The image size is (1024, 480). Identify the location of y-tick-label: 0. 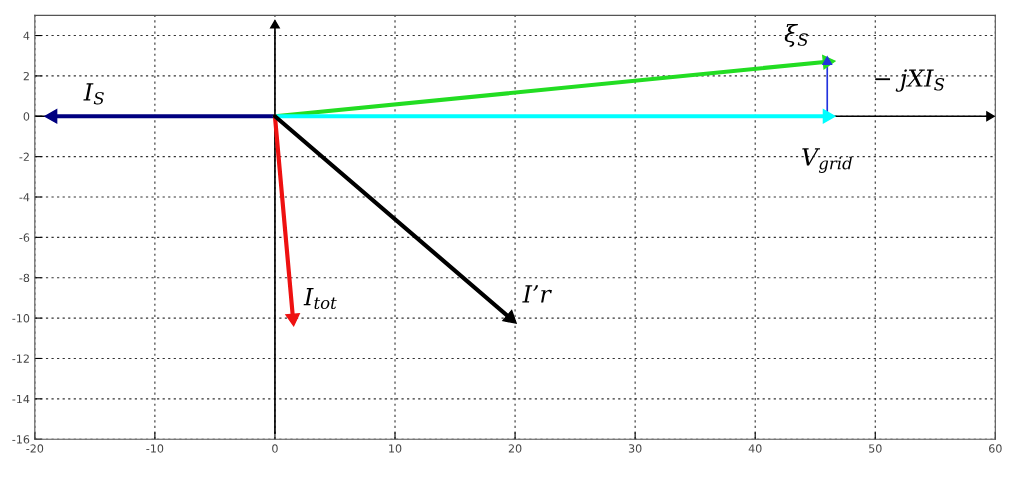
(26, 116).